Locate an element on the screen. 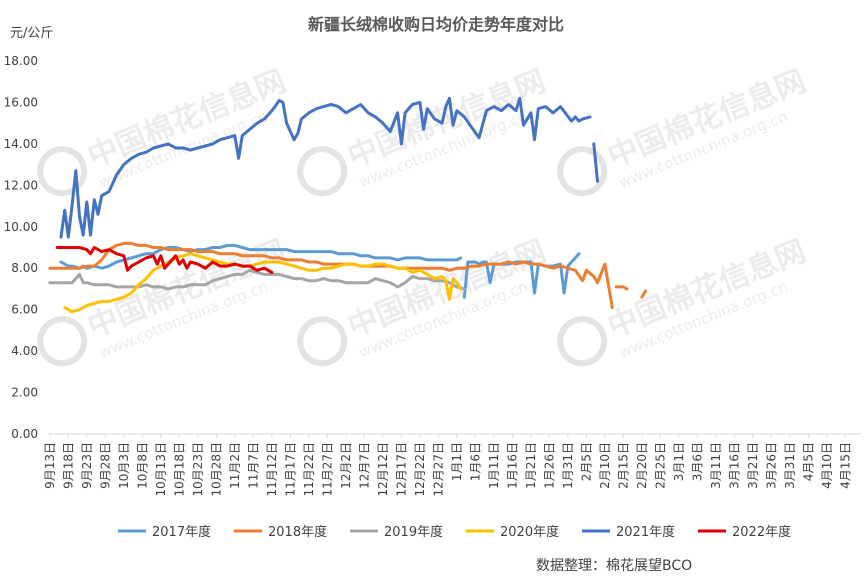 The width and height of the screenshot is (867, 585). x-tick-label: 1月1日 is located at coordinates (457, 461).